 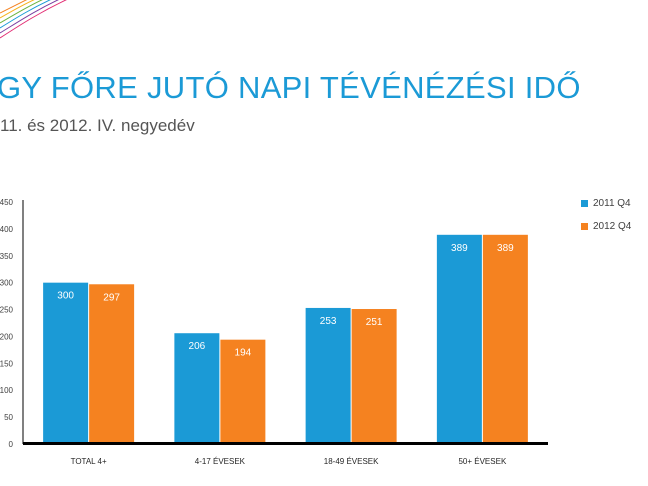 I want to click on data-label: 251, so click(x=374, y=322).